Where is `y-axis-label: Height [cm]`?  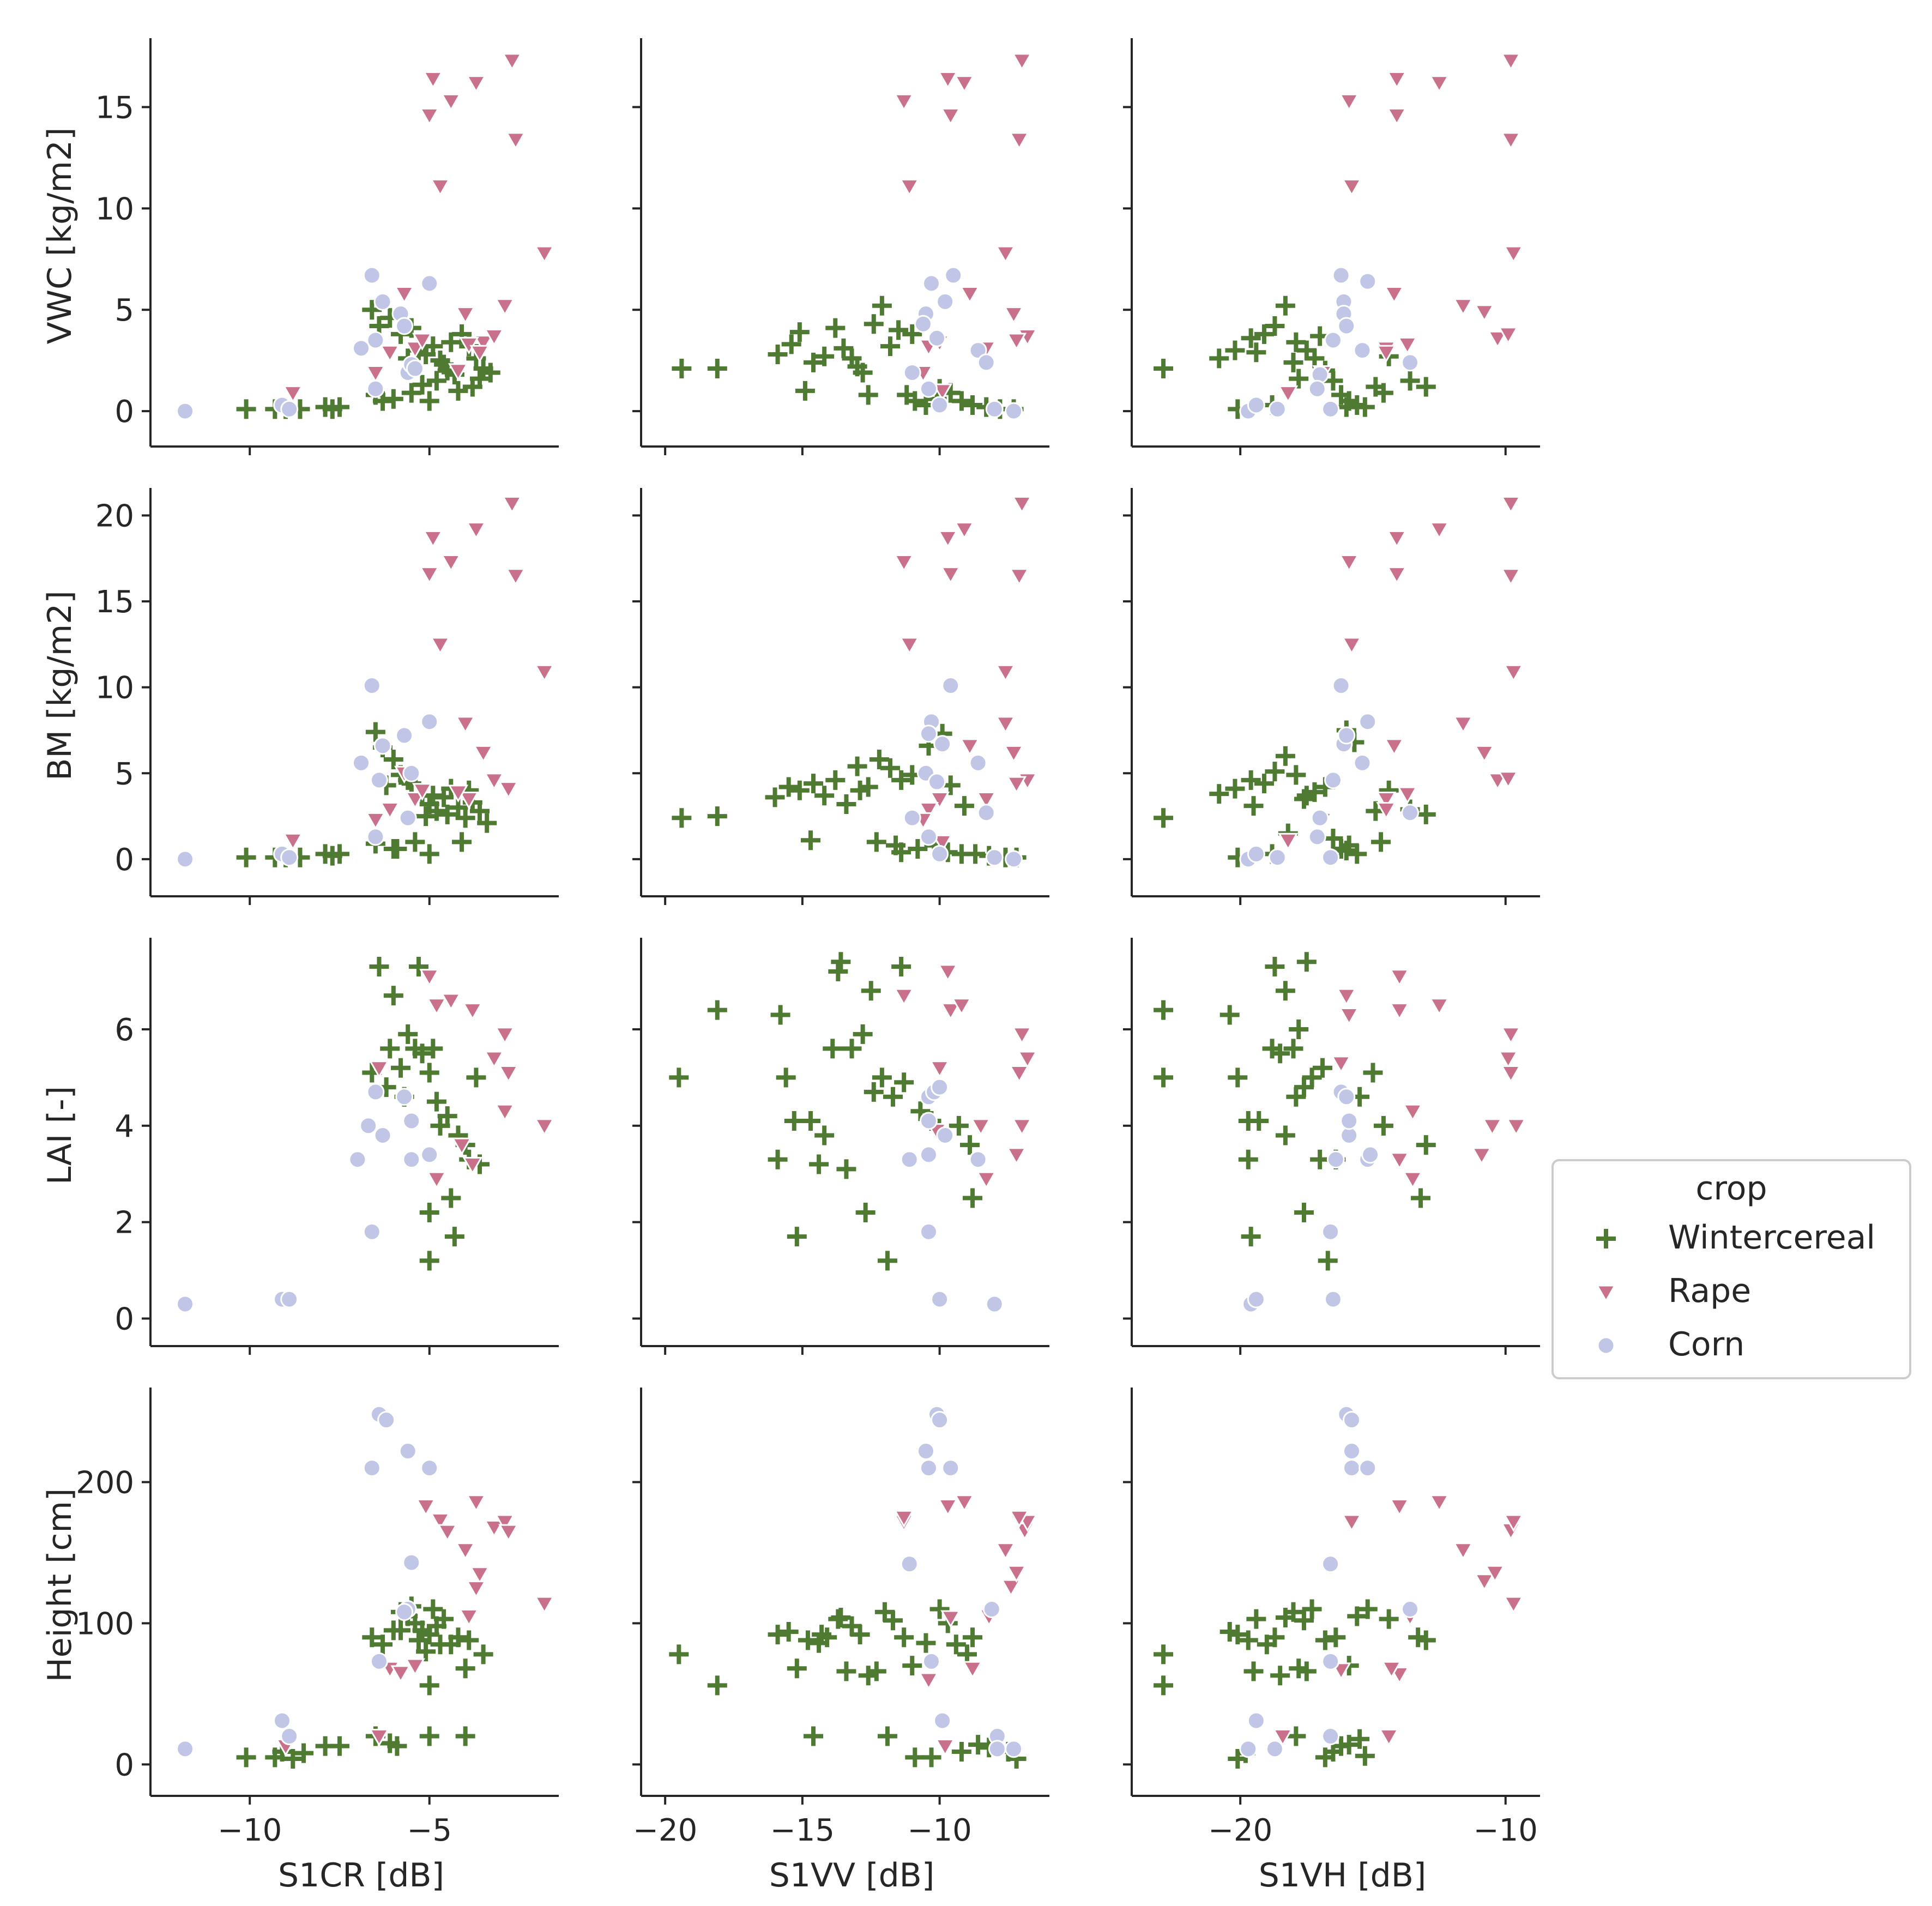 y-axis-label: Height [cm] is located at coordinates (60, 1585).